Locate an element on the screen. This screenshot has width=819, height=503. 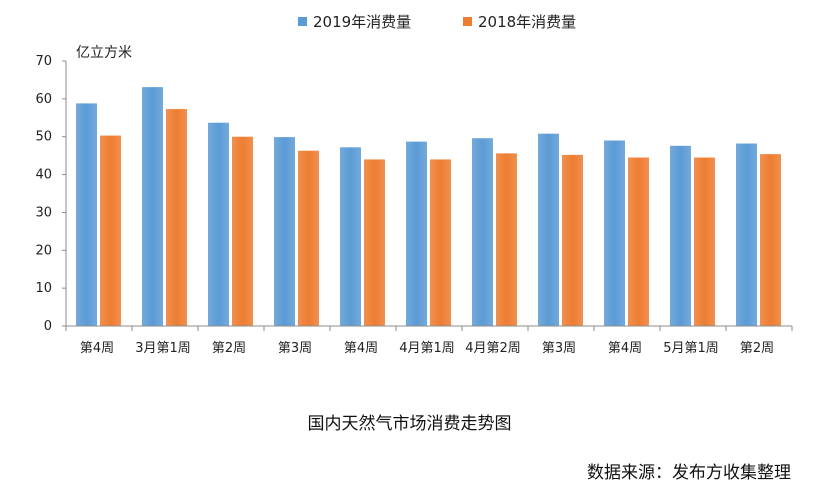
source-note: 数据来源：发布方收集整理 is located at coordinates (689, 473).